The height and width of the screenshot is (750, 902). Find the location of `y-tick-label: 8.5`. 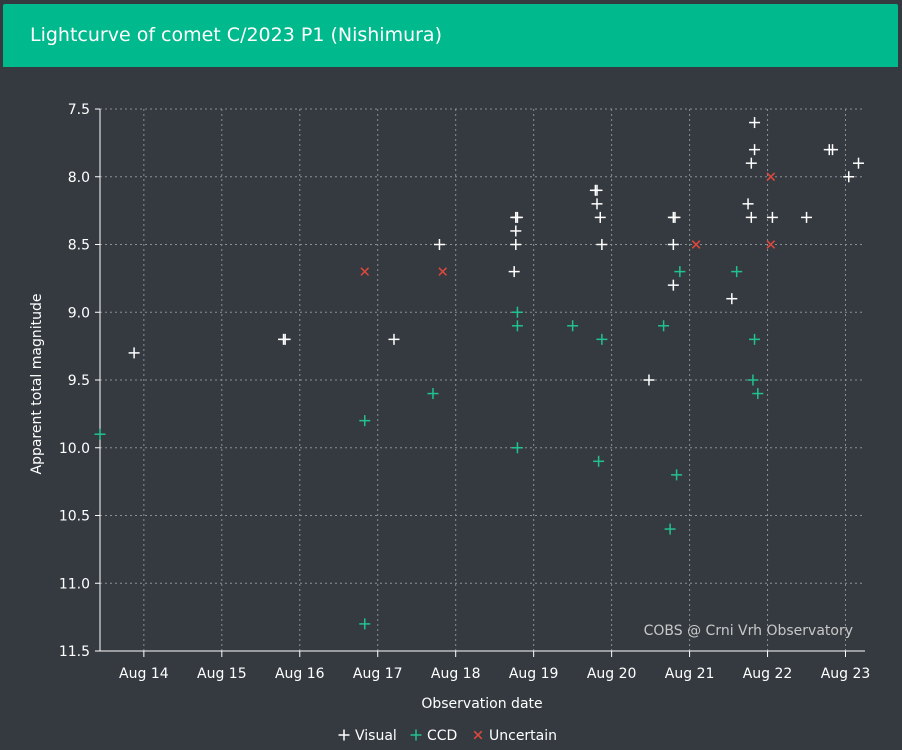

y-tick-label: 8.5 is located at coordinates (79, 246).